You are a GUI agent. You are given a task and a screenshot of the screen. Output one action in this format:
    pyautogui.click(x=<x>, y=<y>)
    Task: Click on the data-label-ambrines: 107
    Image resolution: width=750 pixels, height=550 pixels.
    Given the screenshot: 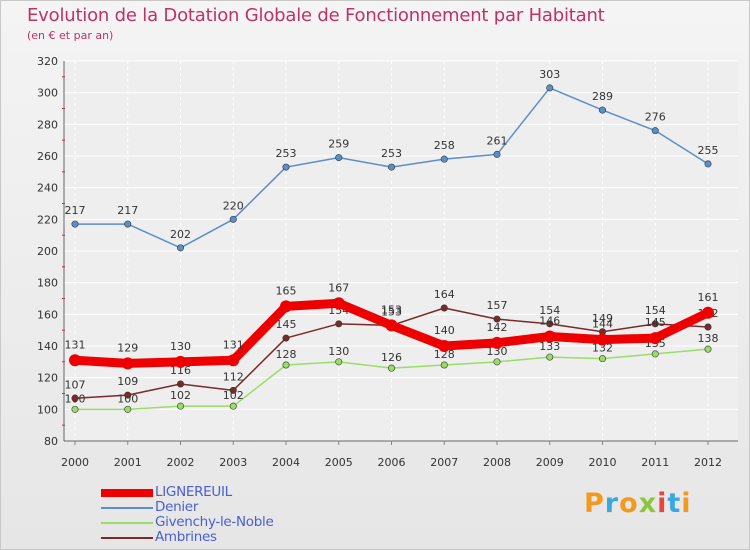 What is the action you would take?
    pyautogui.click(x=75, y=384)
    